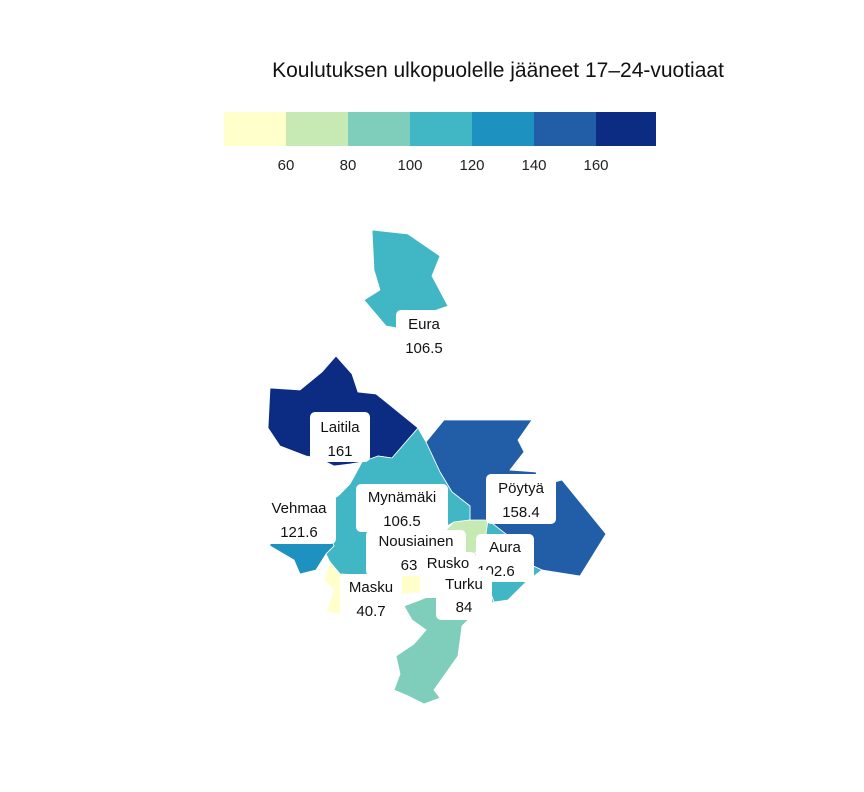  I want to click on region-name: Pöytyä, so click(521, 488).